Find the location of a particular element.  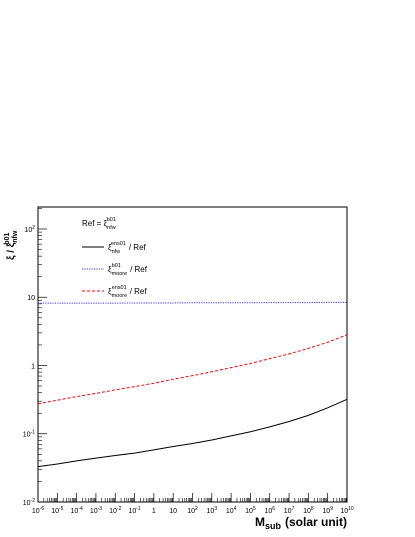

x-tick-label: 10⁻³ is located at coordinates (96, 510).